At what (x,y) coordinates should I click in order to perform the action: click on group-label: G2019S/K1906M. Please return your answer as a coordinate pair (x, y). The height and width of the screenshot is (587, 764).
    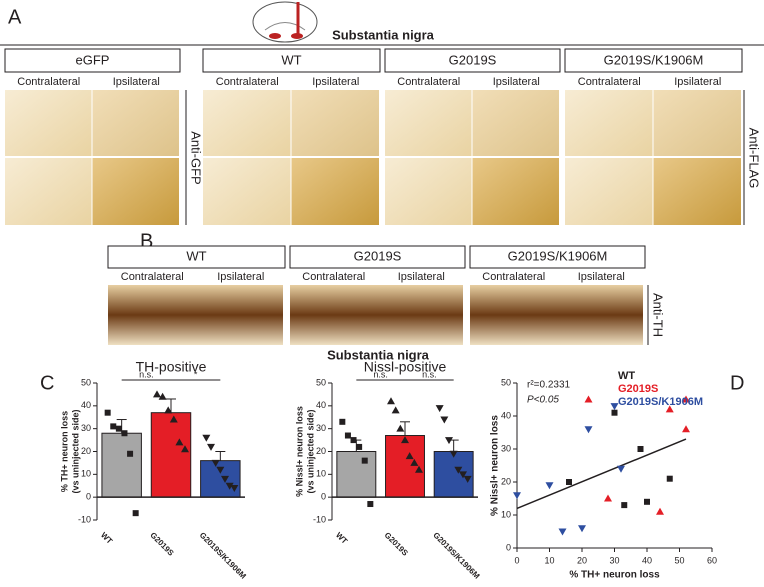
    Looking at the image, I should click on (654, 59).